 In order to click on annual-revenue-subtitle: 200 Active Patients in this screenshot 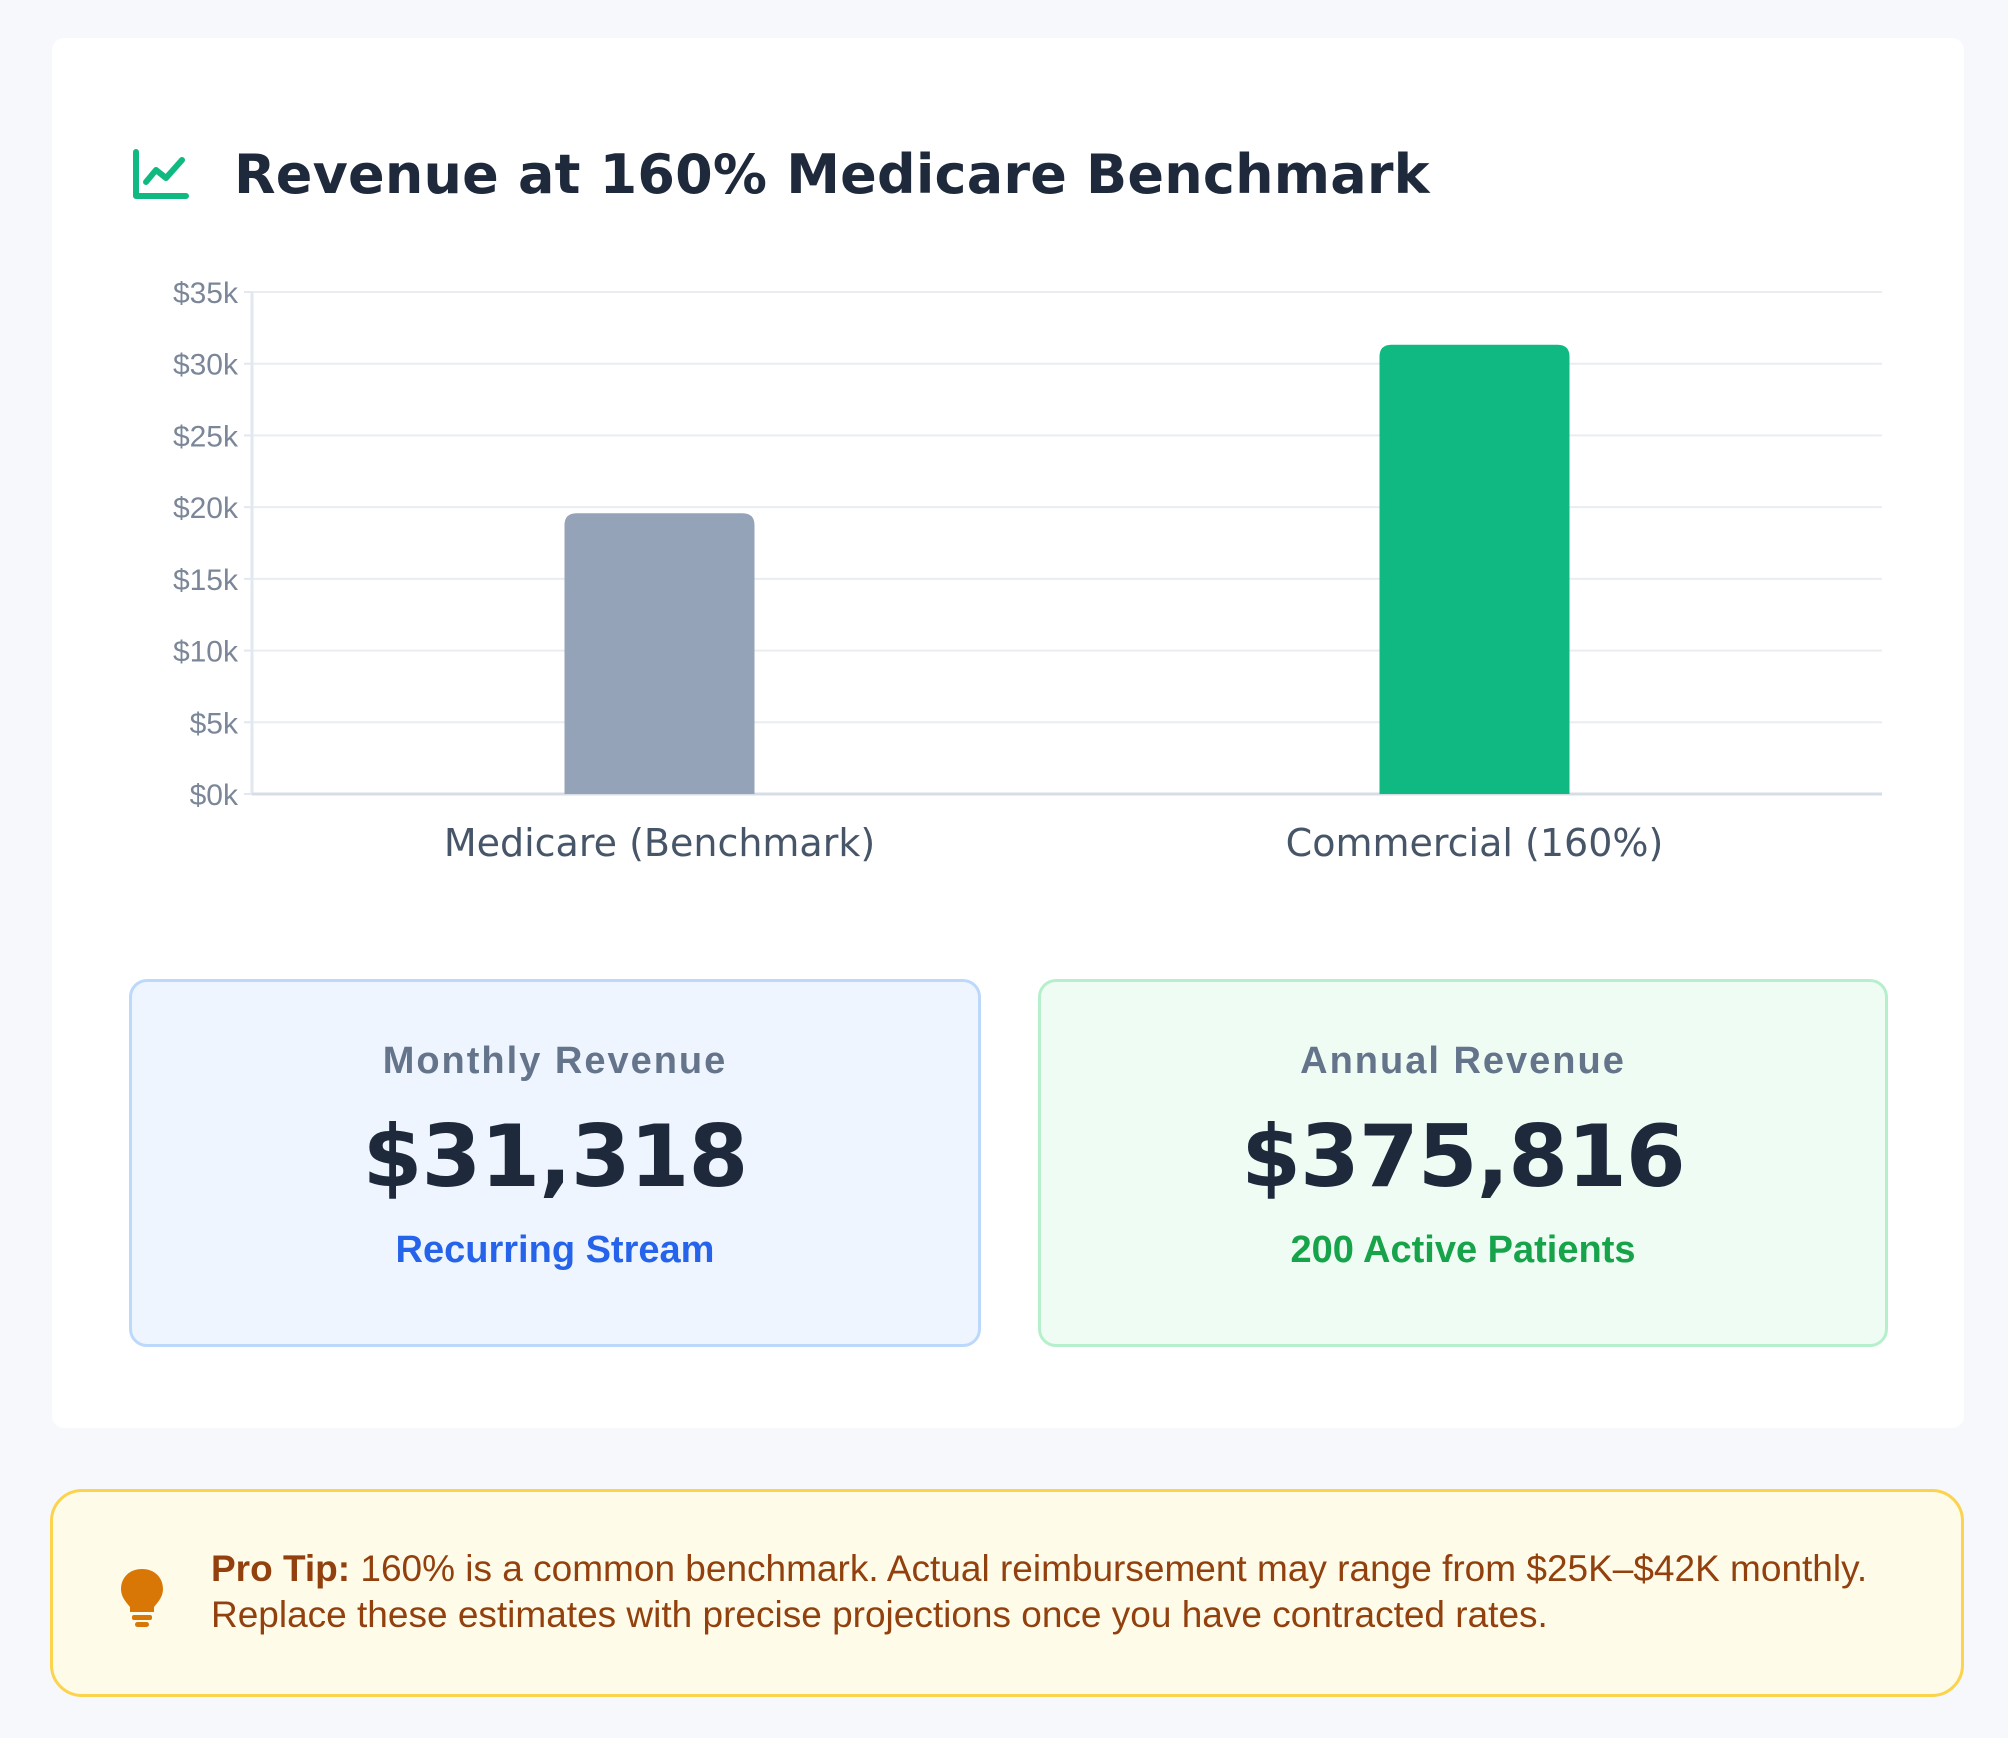, I will do `click(1463, 1250)`.